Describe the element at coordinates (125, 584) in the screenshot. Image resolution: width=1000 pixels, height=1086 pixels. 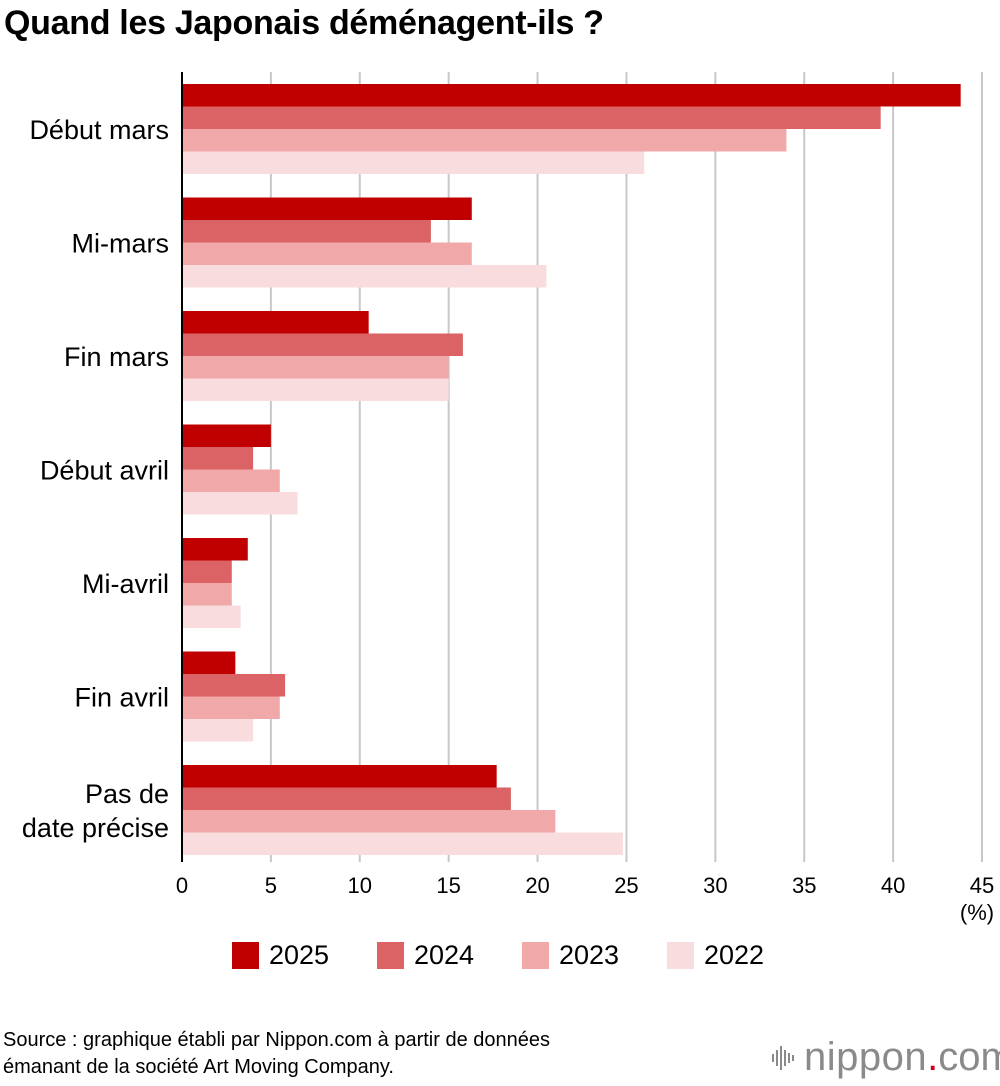
I see `category-label: Mi-avril` at that location.